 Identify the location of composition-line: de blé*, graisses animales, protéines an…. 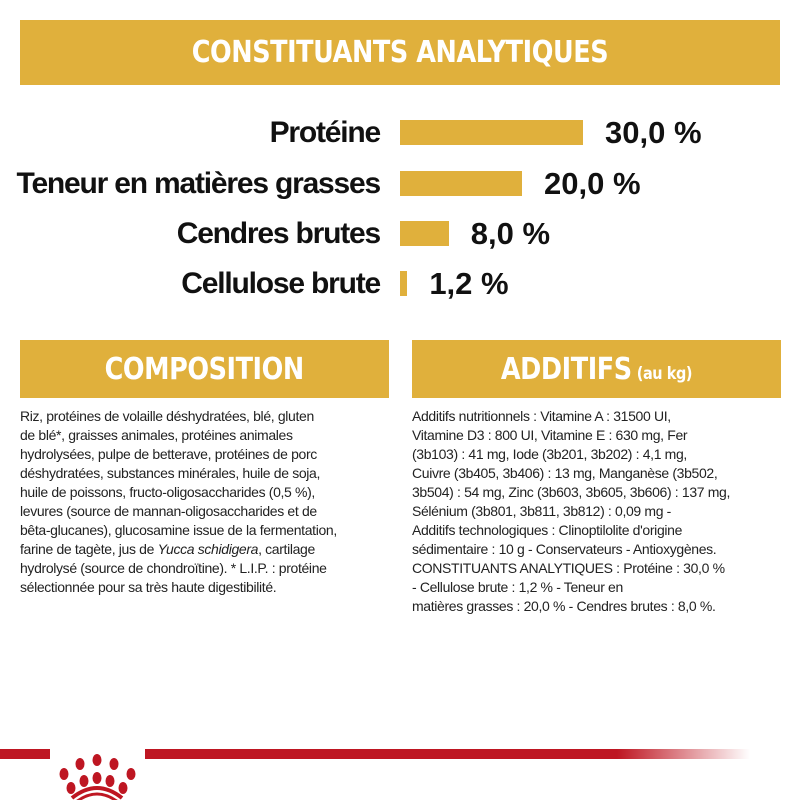
(156, 435).